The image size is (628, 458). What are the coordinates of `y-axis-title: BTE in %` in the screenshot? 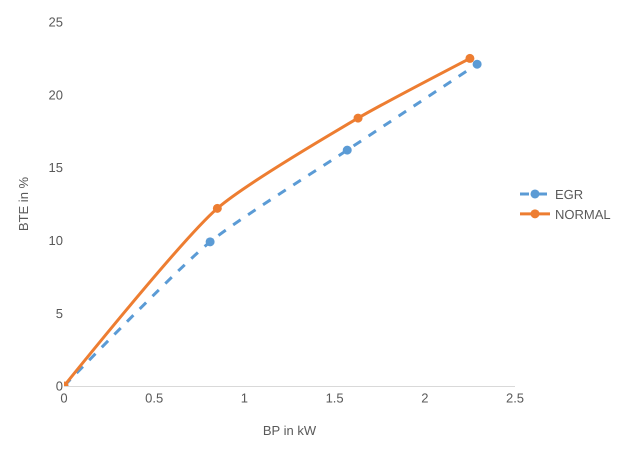 It's located at (23, 204).